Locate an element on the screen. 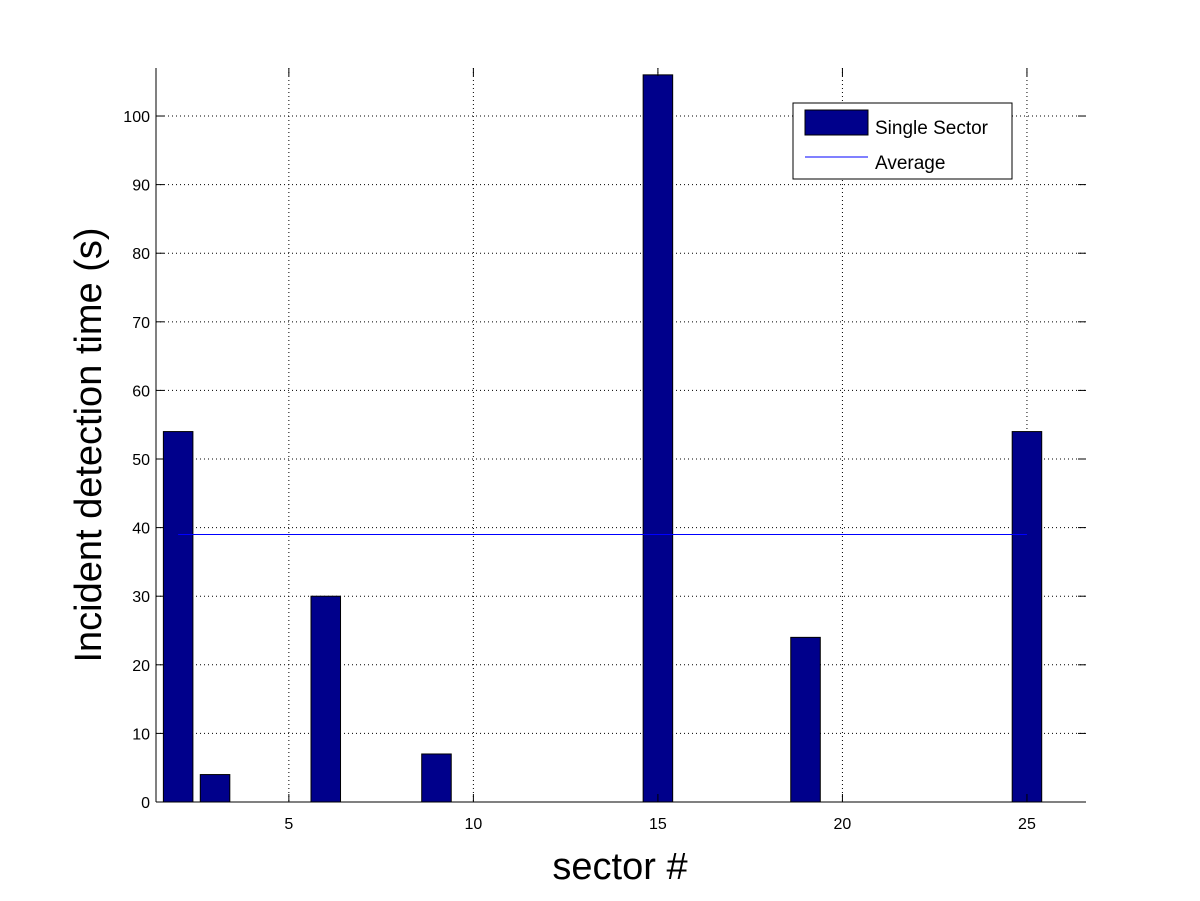  y-axis-title: Incident detection time (s) is located at coordinates (89, 444).